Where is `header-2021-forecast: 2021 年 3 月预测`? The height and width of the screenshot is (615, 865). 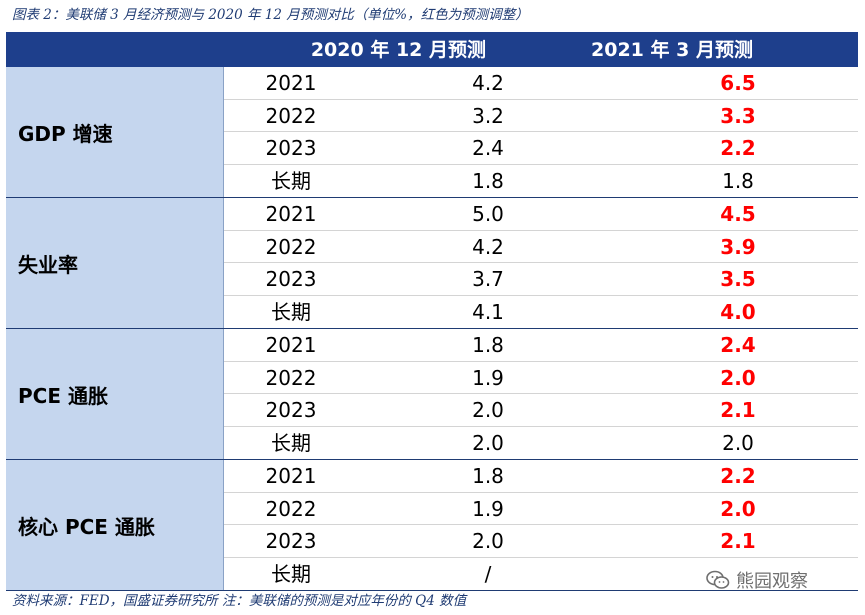
header-2021-forecast: 2021 年 3 月预测 is located at coordinates (672, 50).